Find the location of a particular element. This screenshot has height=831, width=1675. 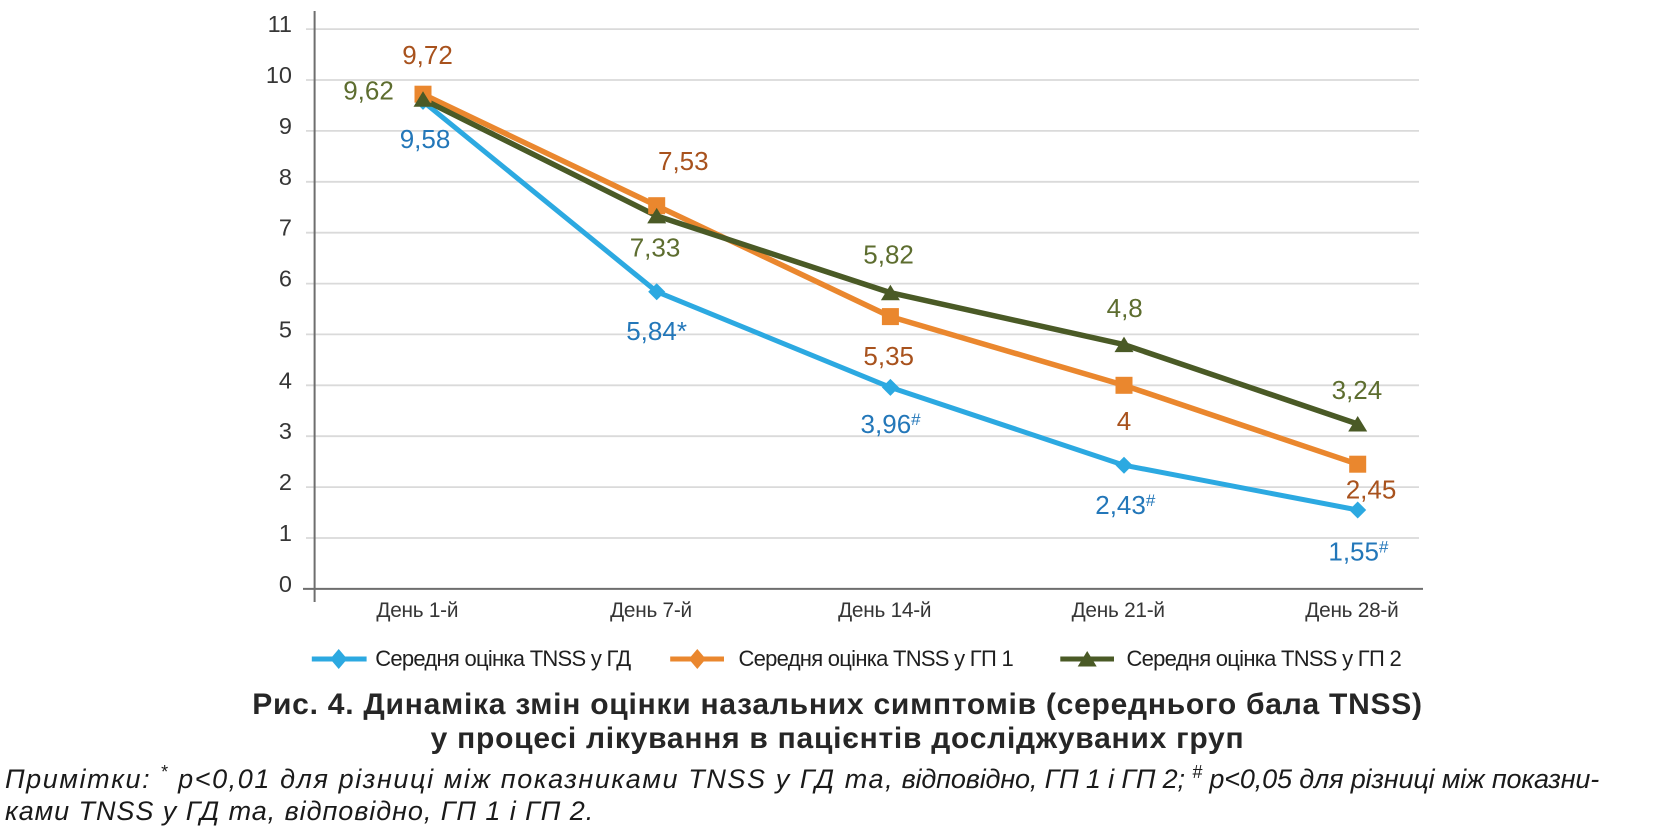

svg-text: 11 is located at coordinates (280, 24).